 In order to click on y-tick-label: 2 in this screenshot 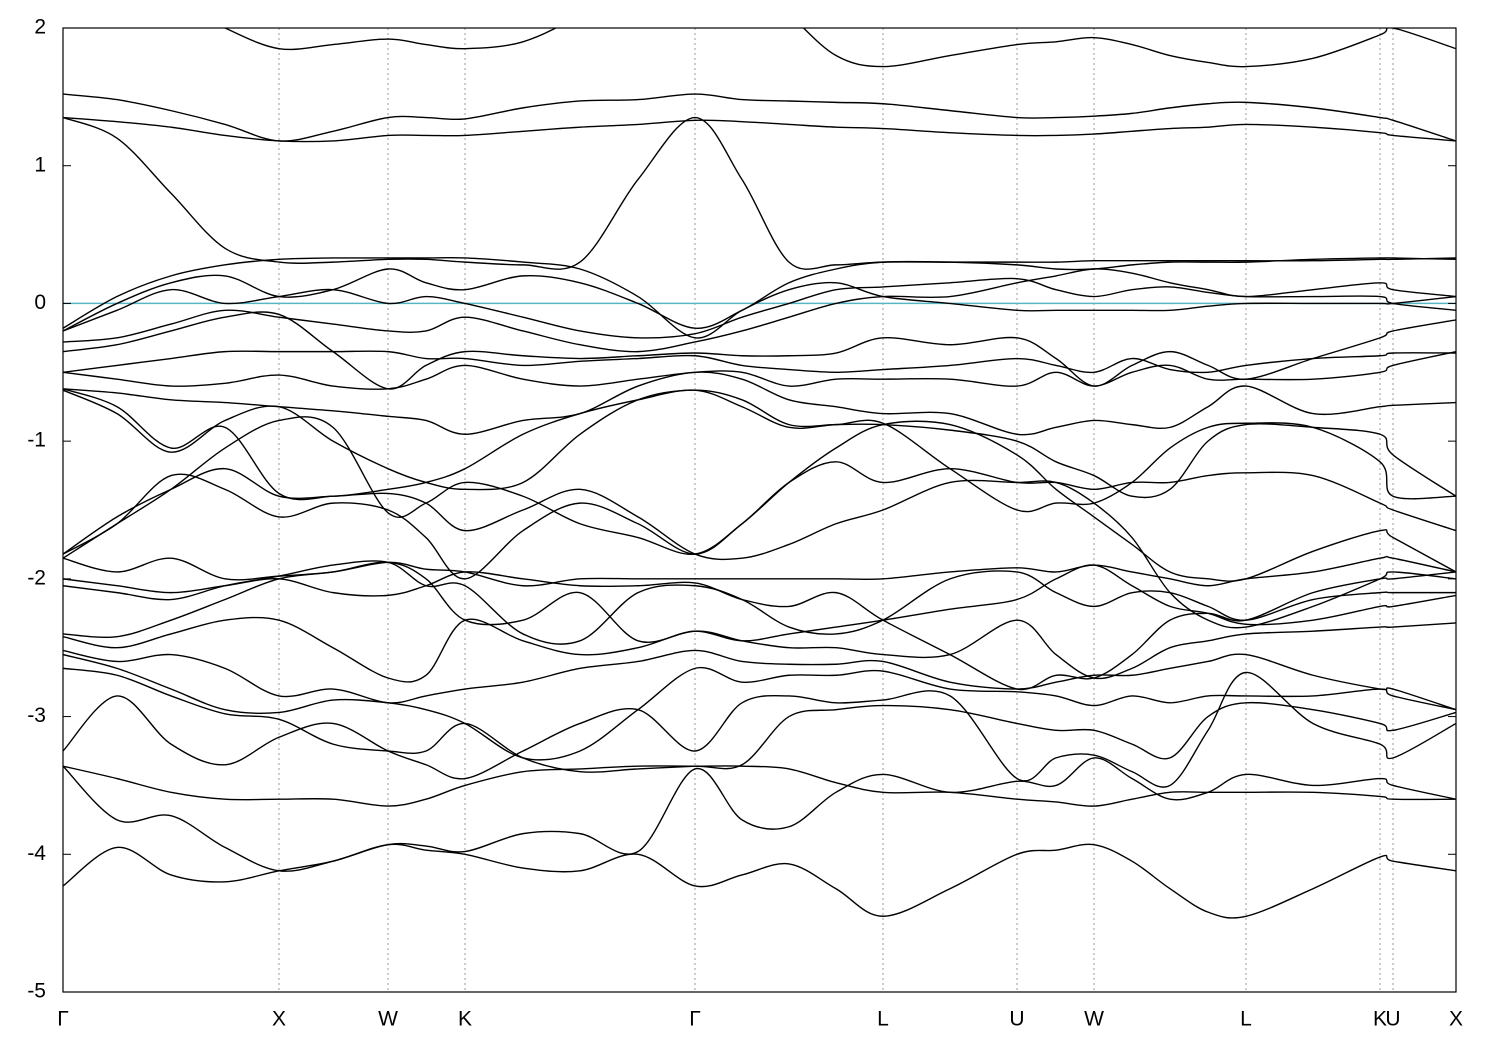, I will do `click(40, 27)`.